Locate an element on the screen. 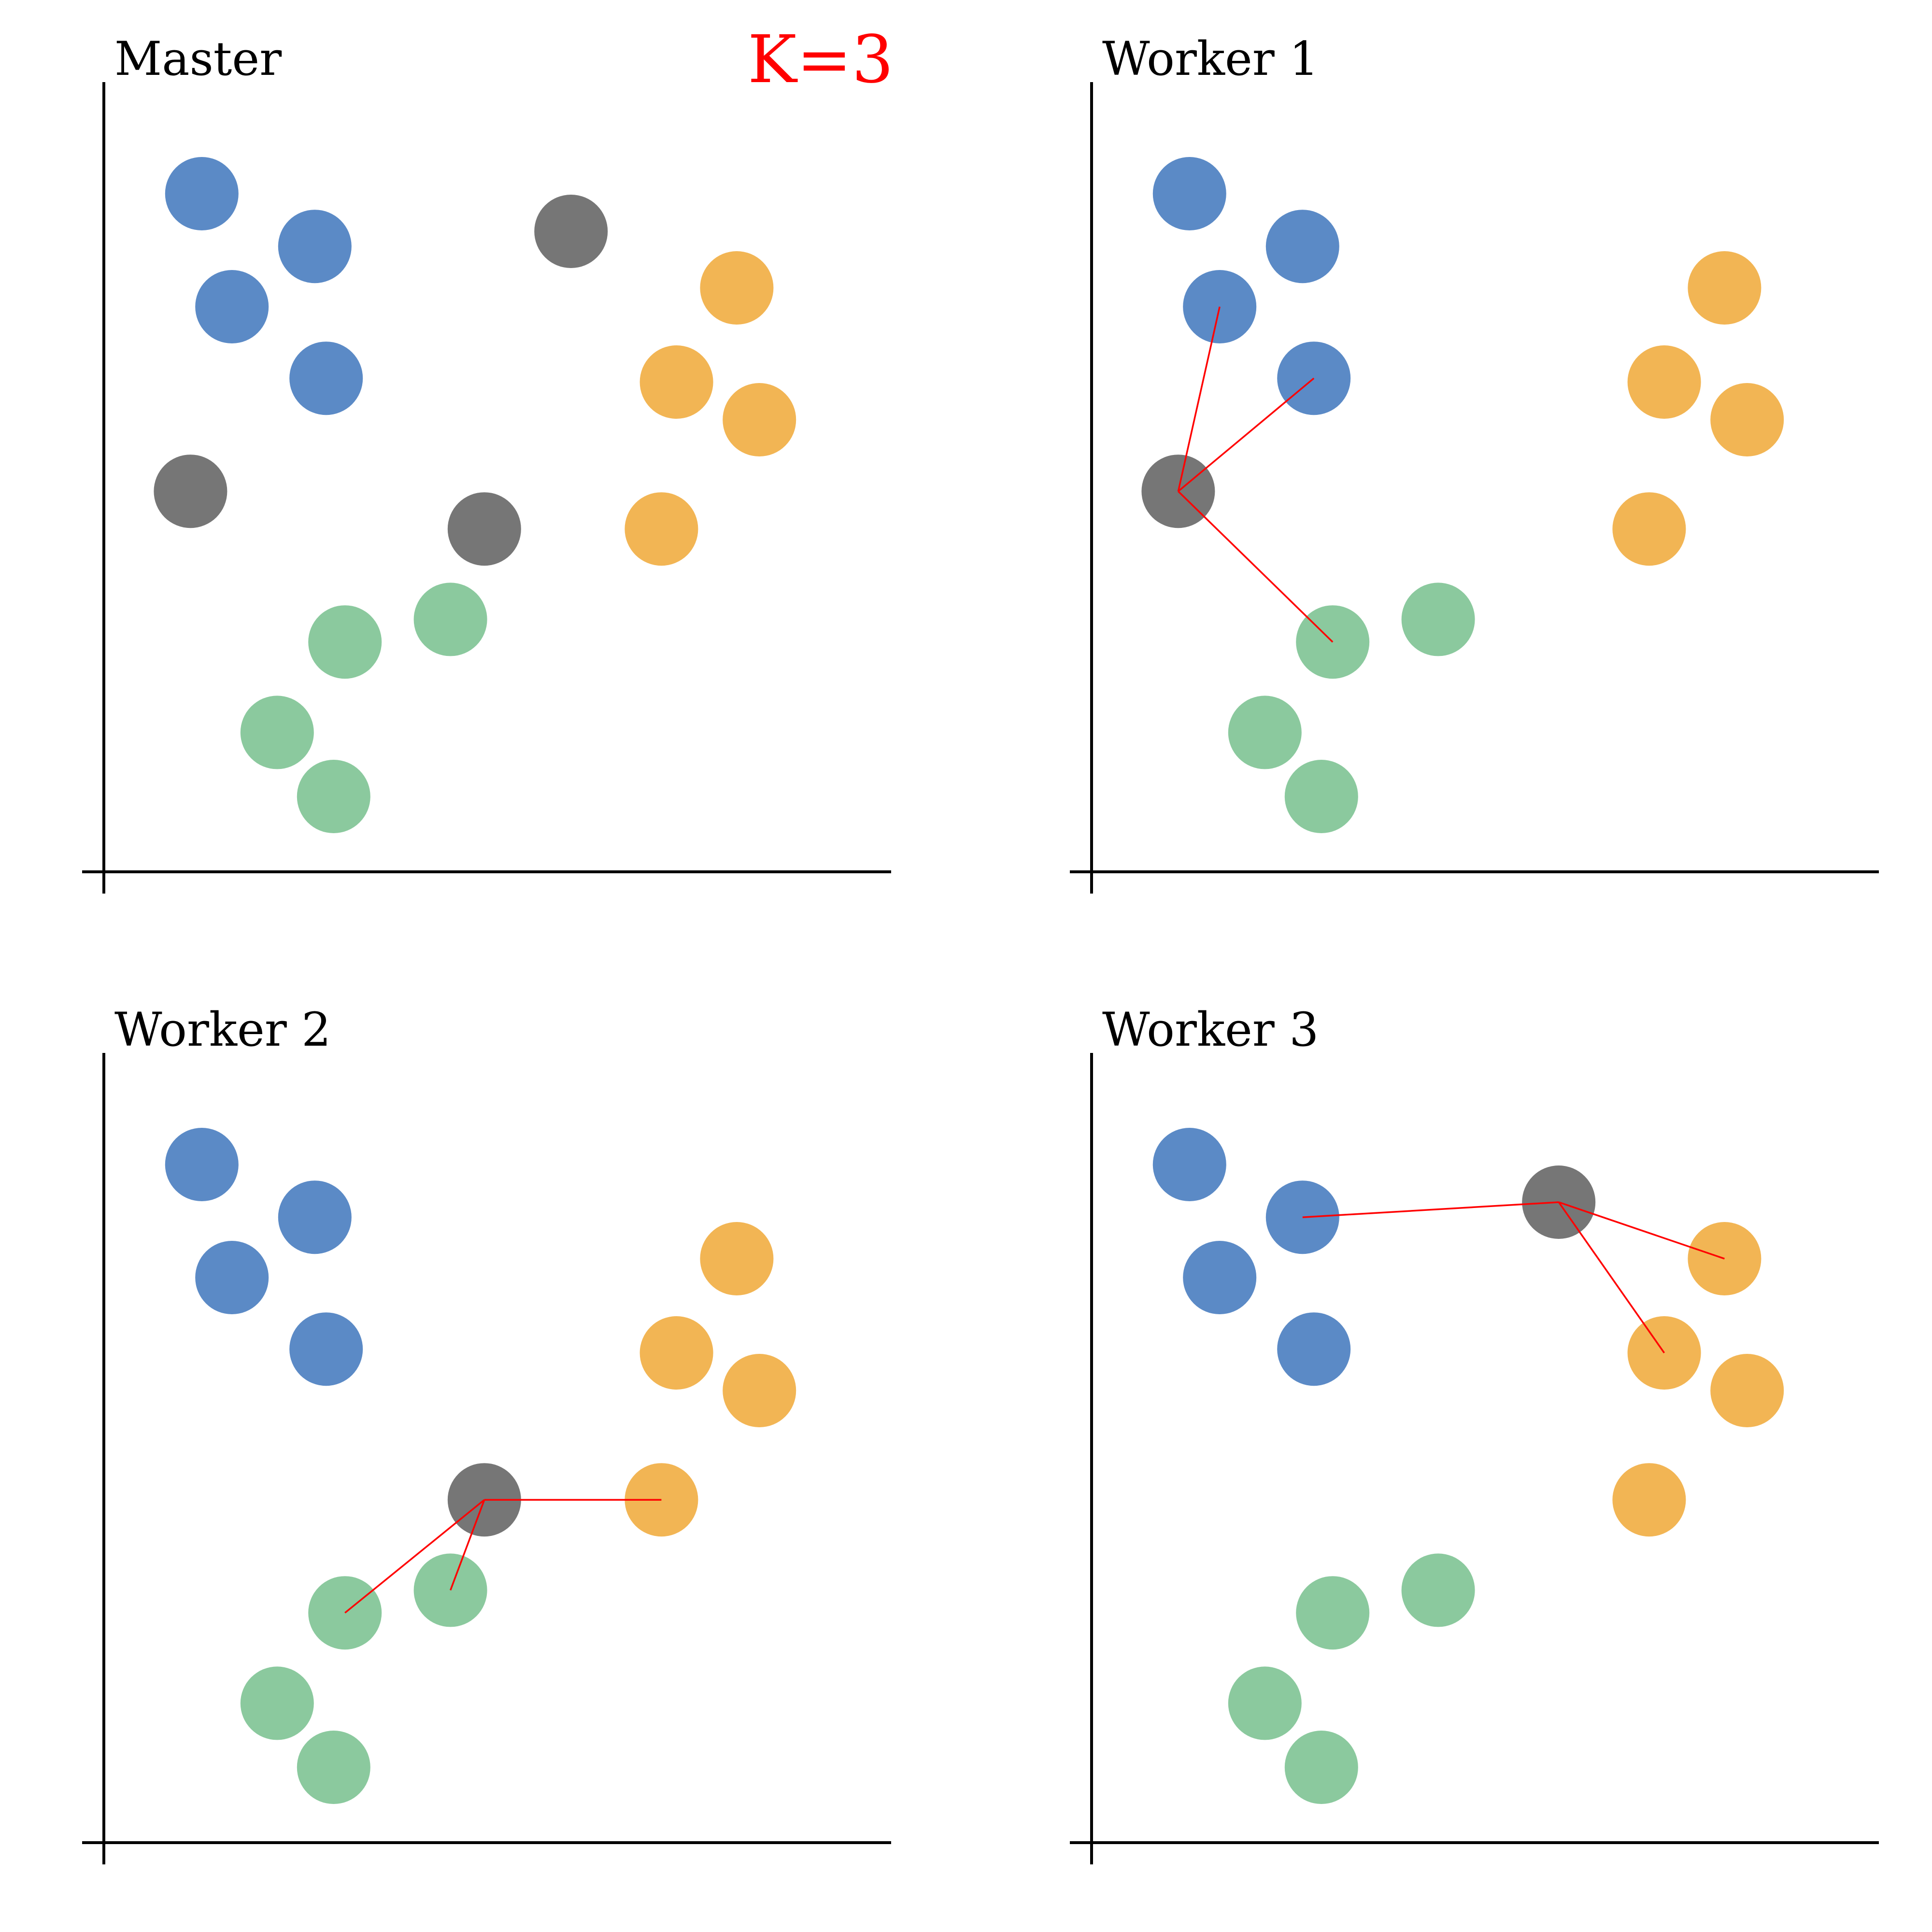 Image resolution: width=1932 pixels, height=1932 pixels. panel-title: Master is located at coordinates (198, 59).